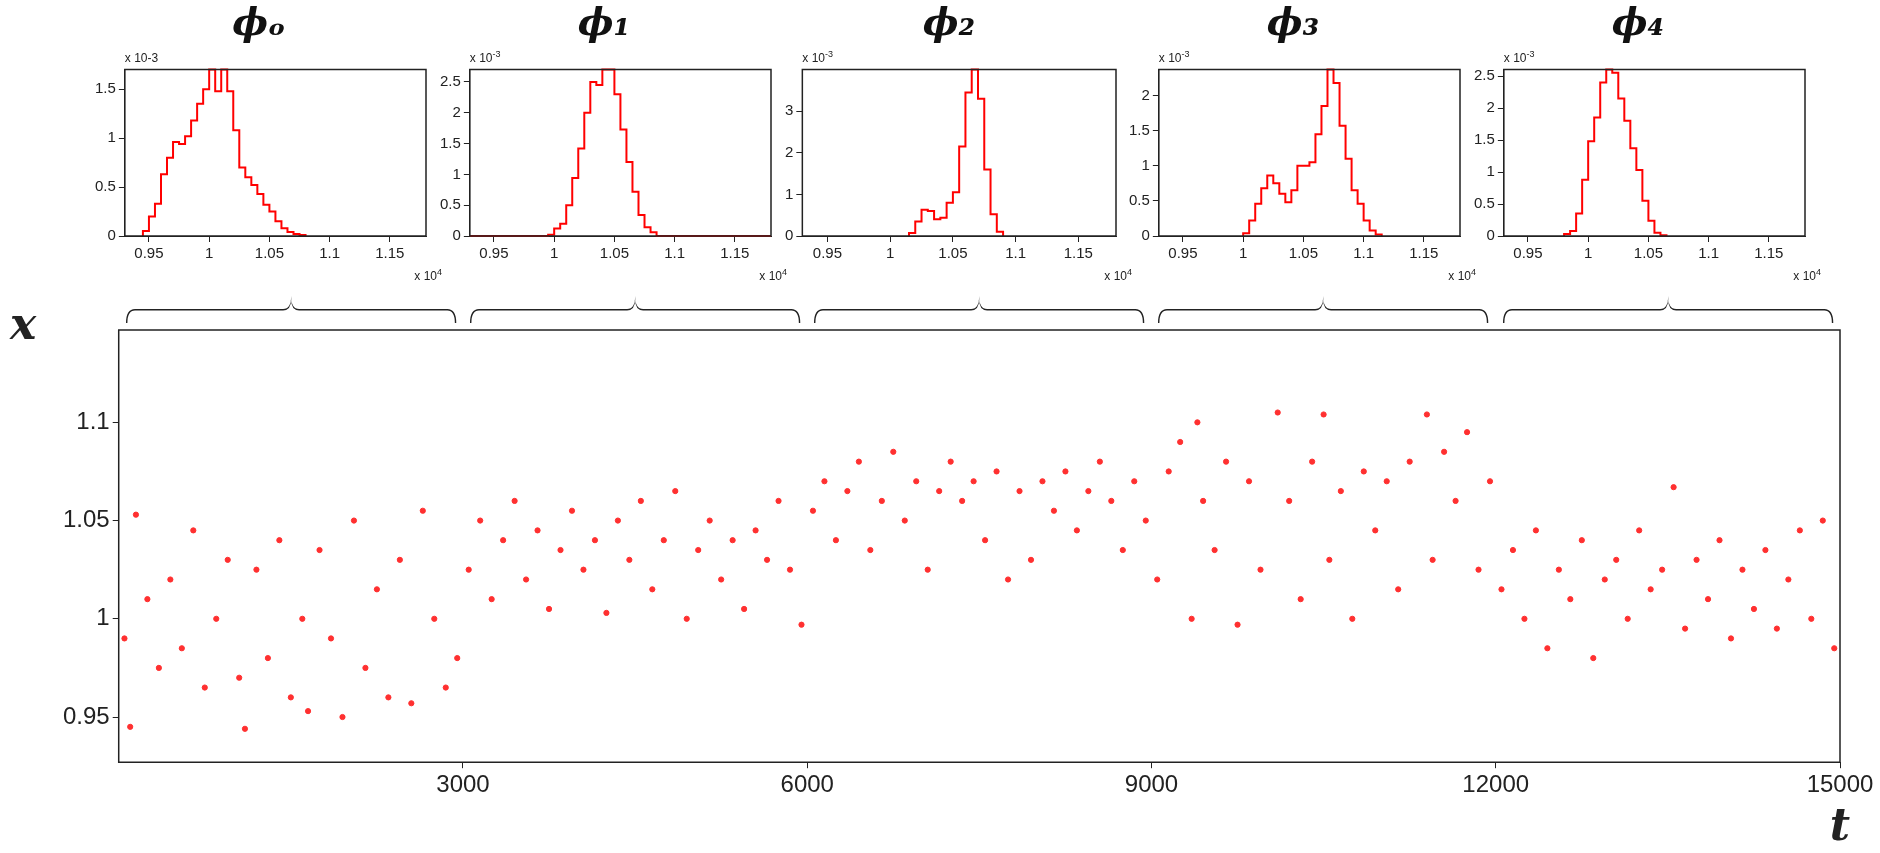 Image resolution: width=1880 pixels, height=853 pixels. I want to click on chart-title: ϕₒ, so click(259, 22).